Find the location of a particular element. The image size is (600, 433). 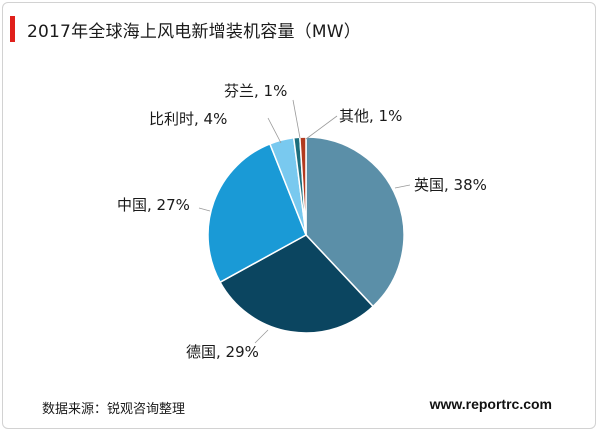

slice-label-3: 比利时, 4% is located at coordinates (188, 119).